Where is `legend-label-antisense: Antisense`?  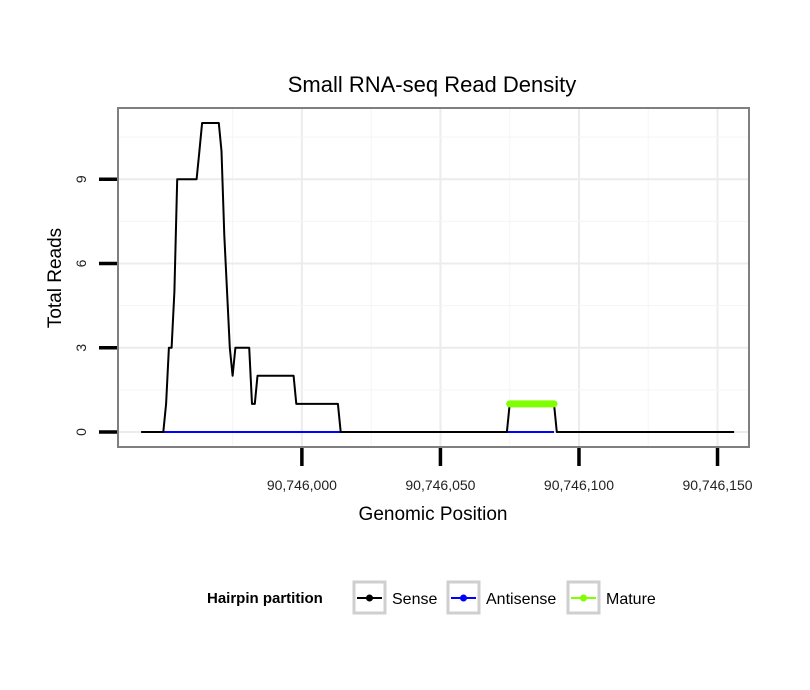
legend-label-antisense: Antisense is located at coordinates (521, 599).